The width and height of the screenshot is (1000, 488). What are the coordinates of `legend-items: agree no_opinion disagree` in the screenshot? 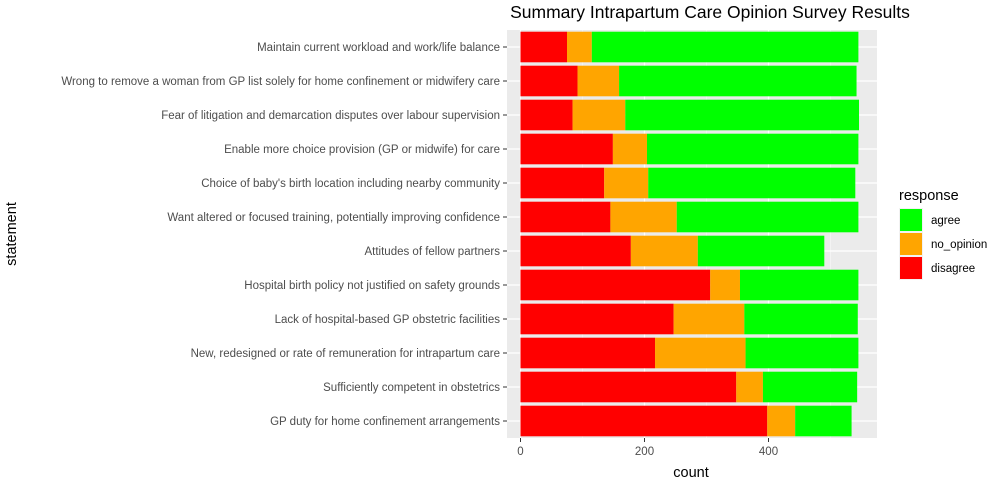 It's located at (943, 244).